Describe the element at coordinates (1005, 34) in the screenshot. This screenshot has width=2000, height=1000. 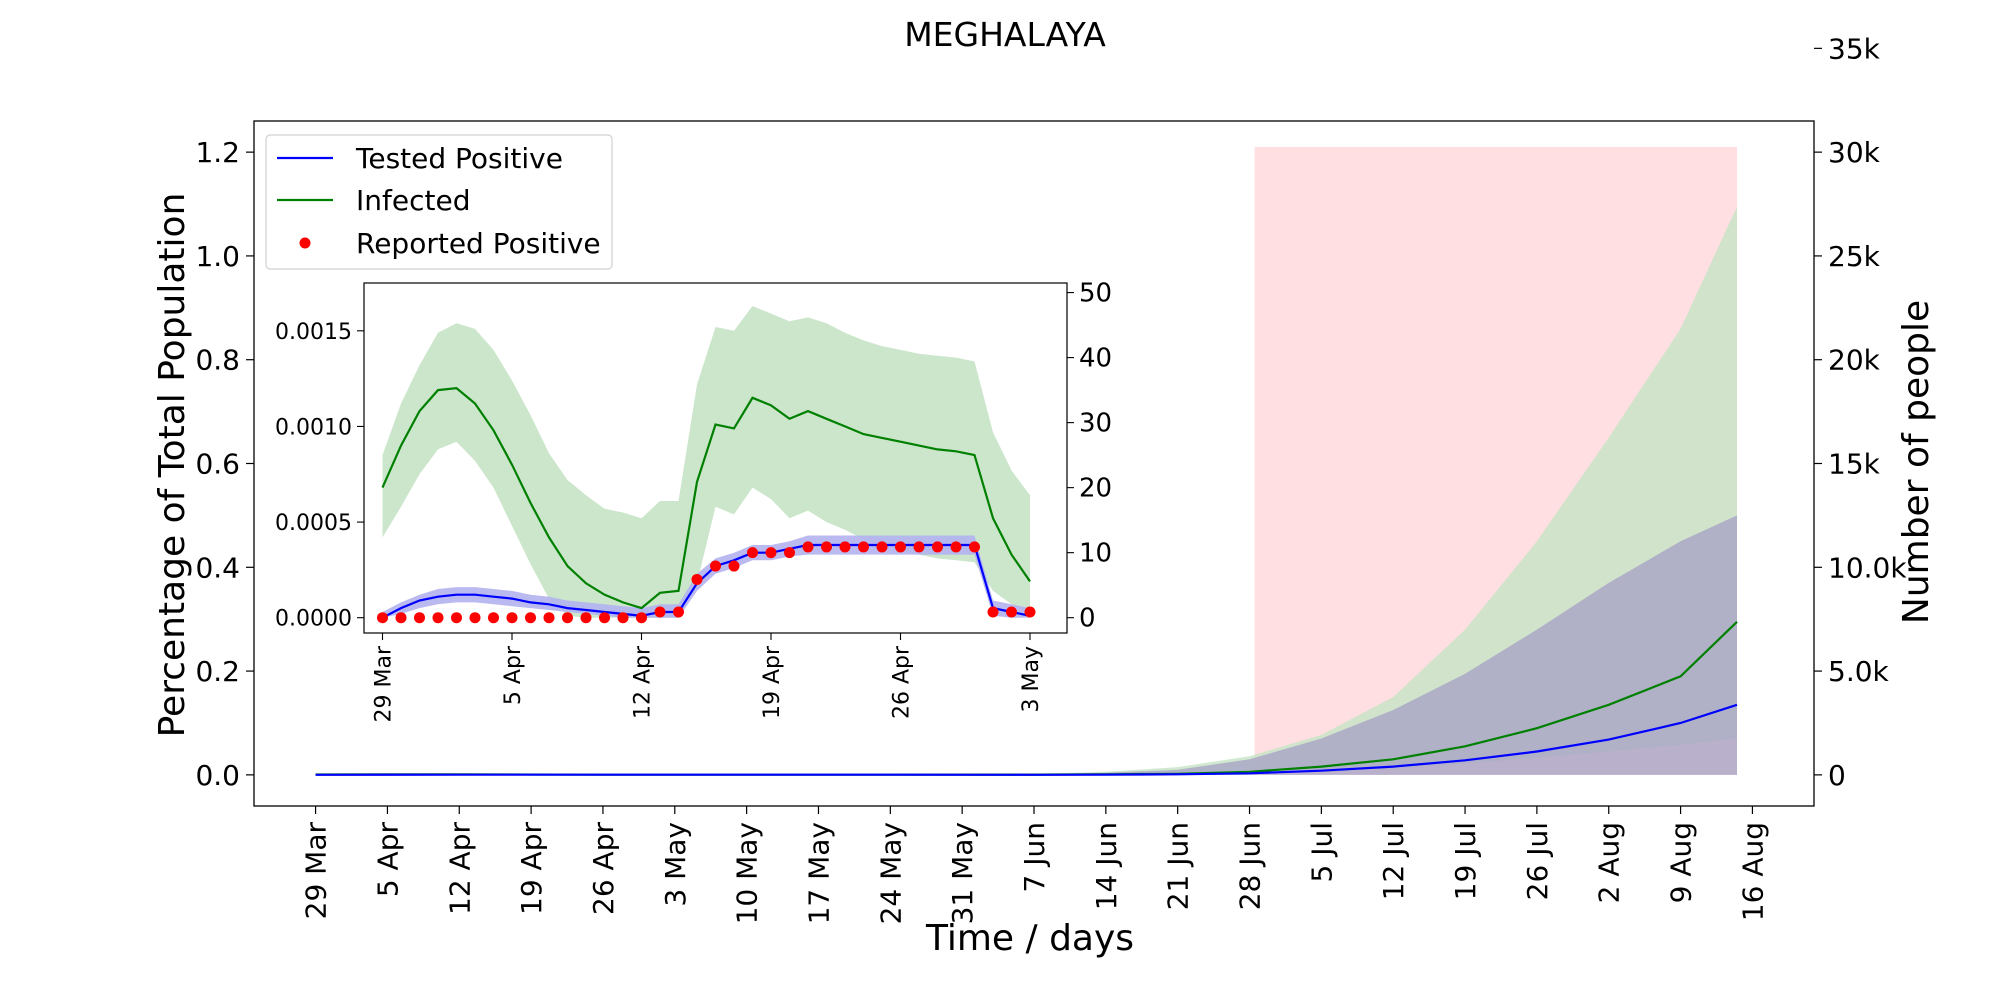
I see `chart-title: MEGHALAYA` at that location.